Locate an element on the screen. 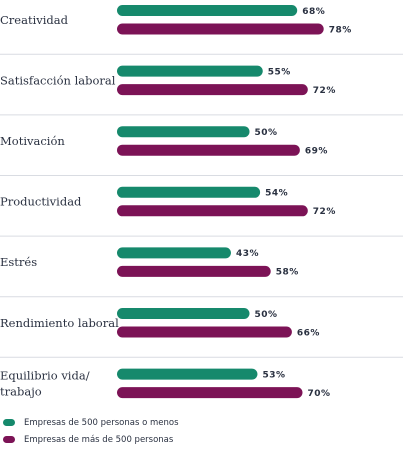 The height and width of the screenshot is (450, 403). value-label-1-2: 69% is located at coordinates (316, 152).